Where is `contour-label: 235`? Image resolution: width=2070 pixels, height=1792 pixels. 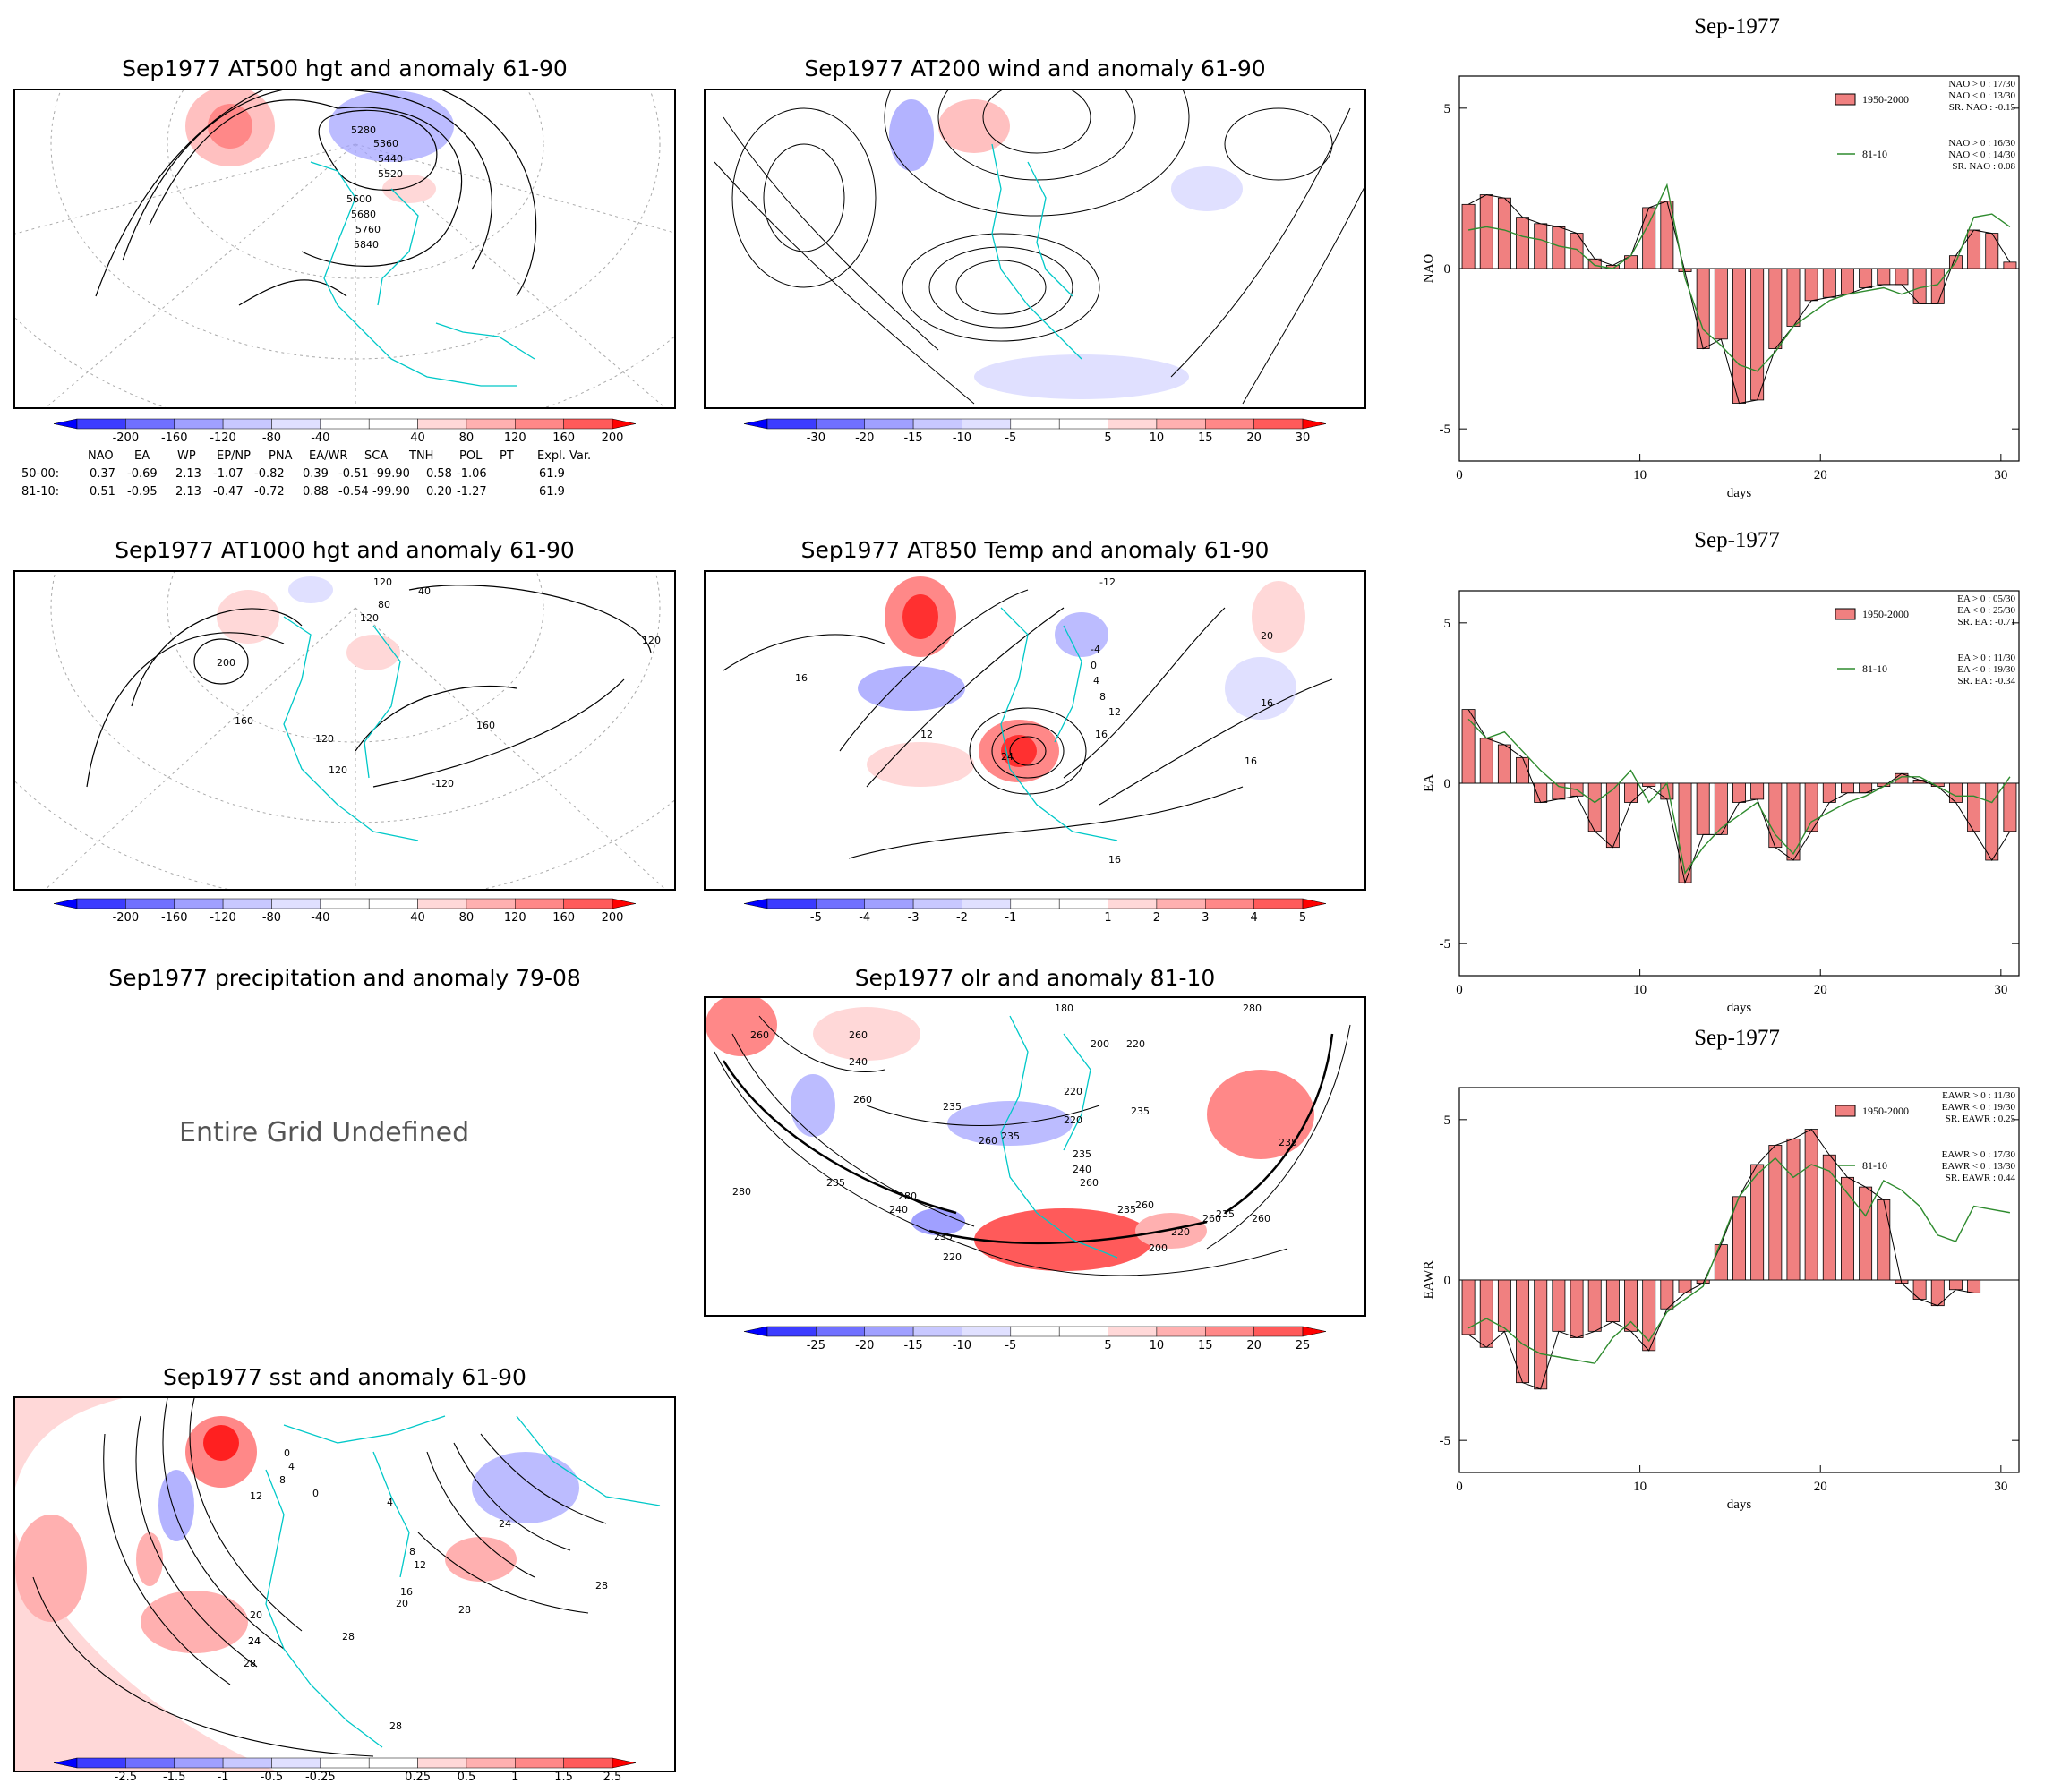
contour-label: 235 is located at coordinates (1225, 1214).